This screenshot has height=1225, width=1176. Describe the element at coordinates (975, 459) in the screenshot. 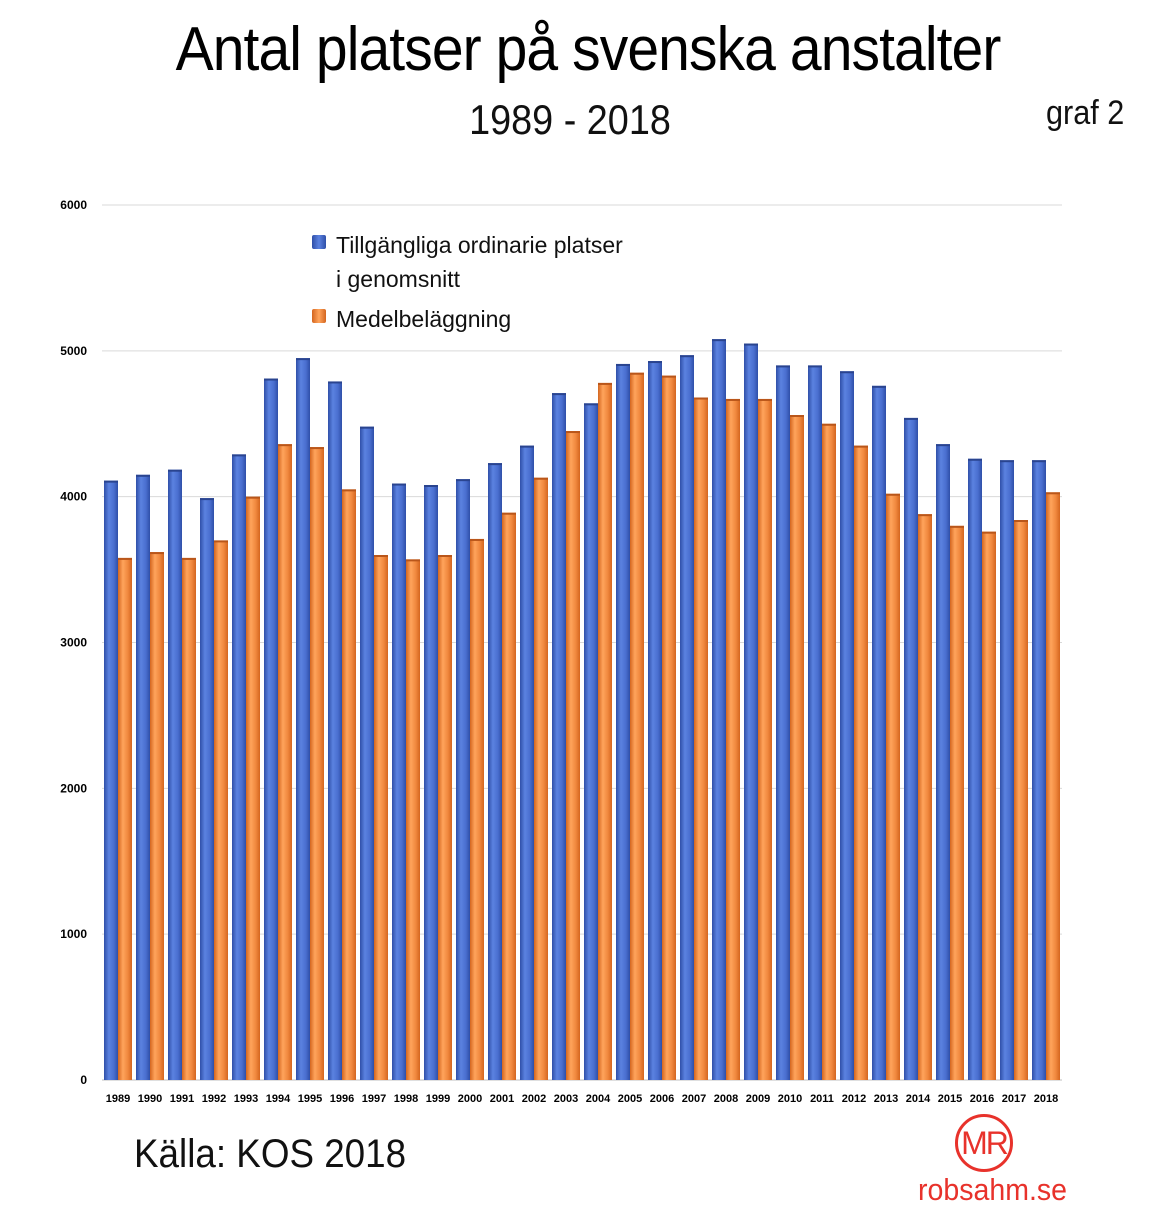

I see `bar-available-top-2016` at that location.